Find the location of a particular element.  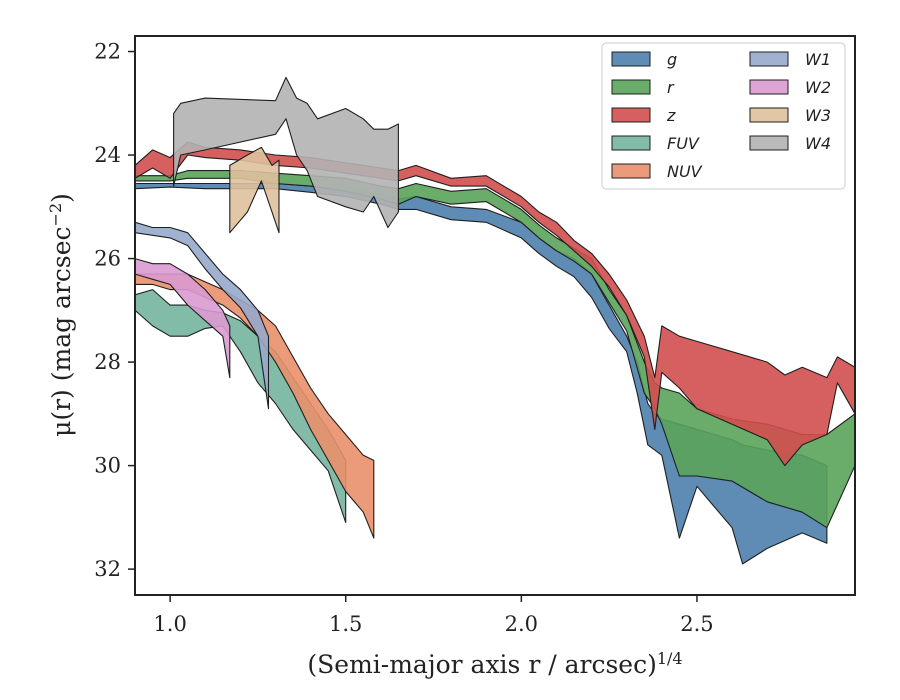

y-tick-label: 30 is located at coordinates (107, 466).